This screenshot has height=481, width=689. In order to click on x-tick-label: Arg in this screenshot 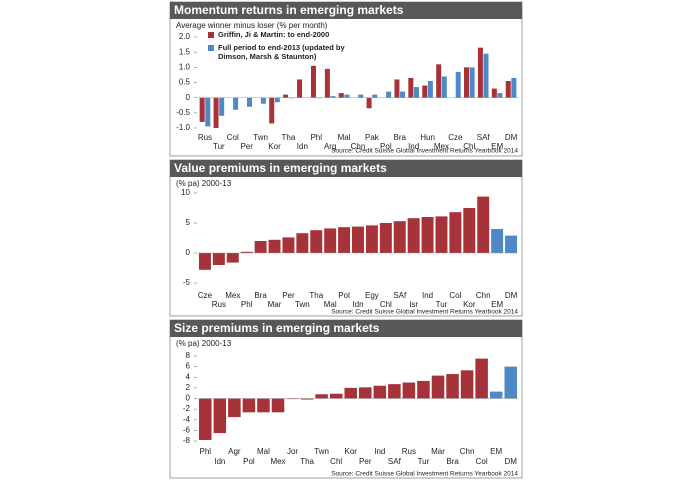, I will do `click(330, 146)`.